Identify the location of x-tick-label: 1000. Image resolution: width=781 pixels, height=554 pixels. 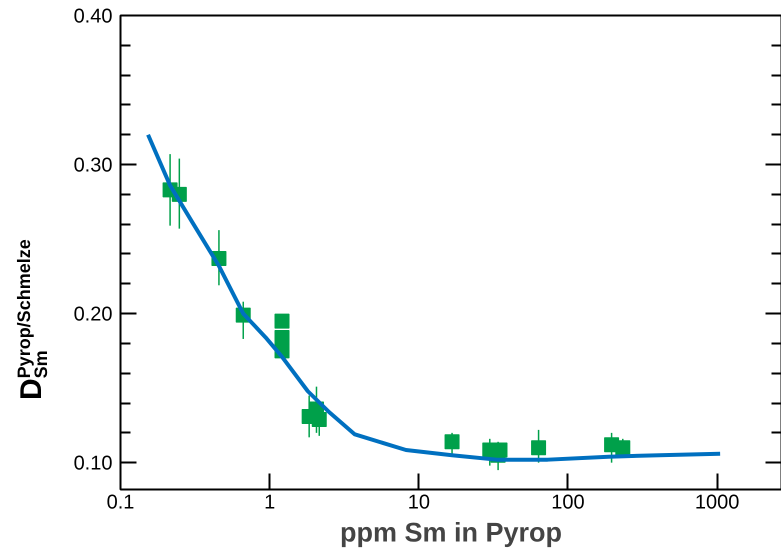
(717, 503).